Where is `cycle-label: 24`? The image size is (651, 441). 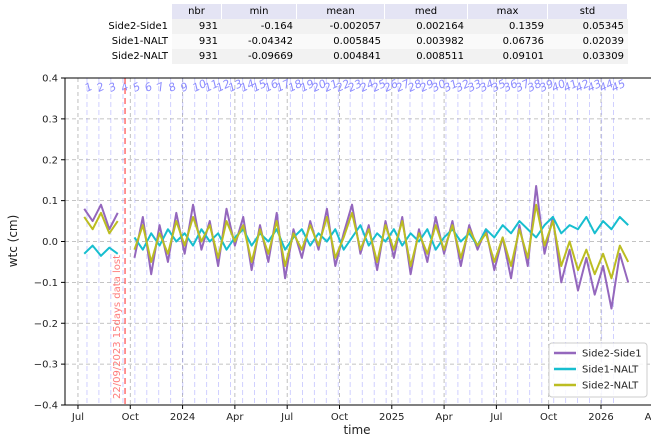
cycle-label: 24 is located at coordinates (367, 86).